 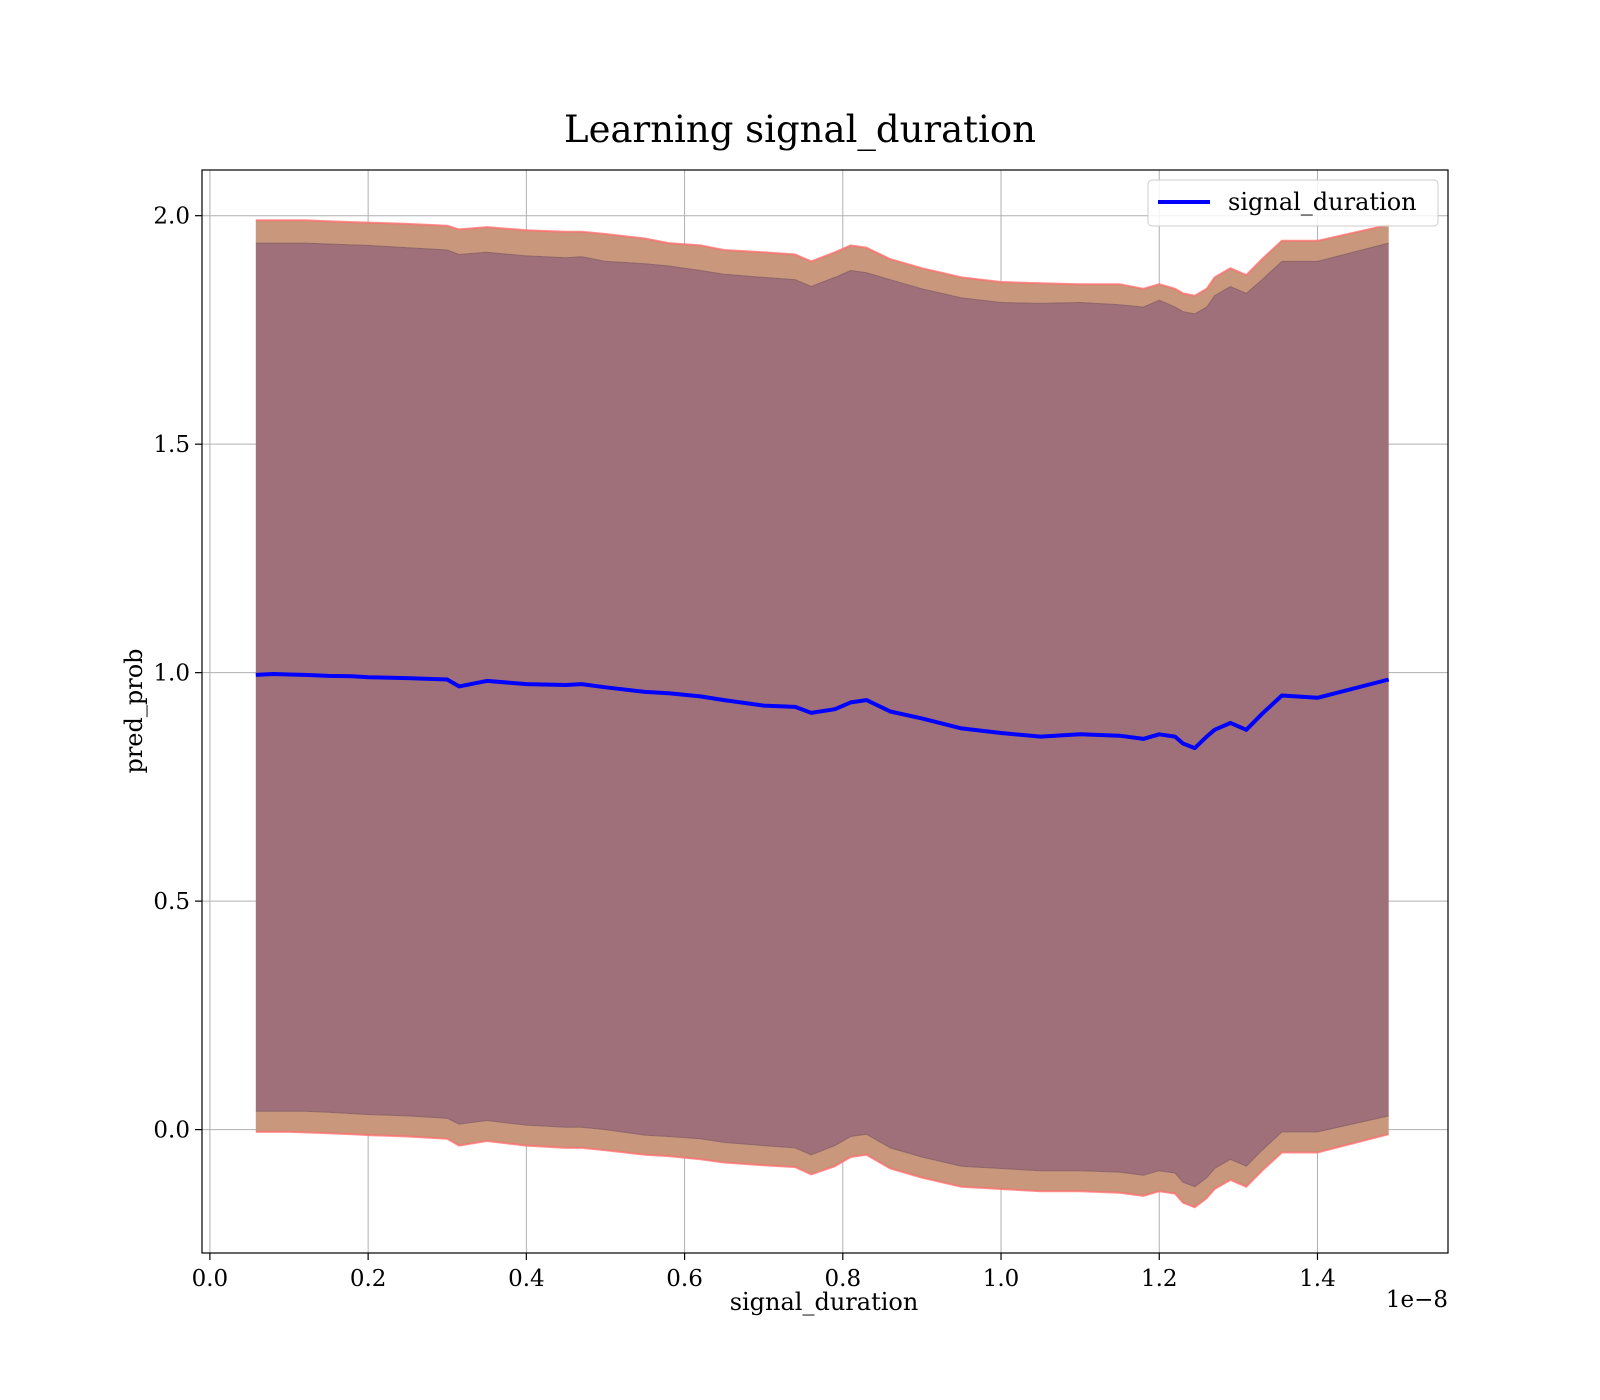 What do you see at coordinates (1001, 1279) in the screenshot?
I see `x-tick-label-5: 1.0` at bounding box center [1001, 1279].